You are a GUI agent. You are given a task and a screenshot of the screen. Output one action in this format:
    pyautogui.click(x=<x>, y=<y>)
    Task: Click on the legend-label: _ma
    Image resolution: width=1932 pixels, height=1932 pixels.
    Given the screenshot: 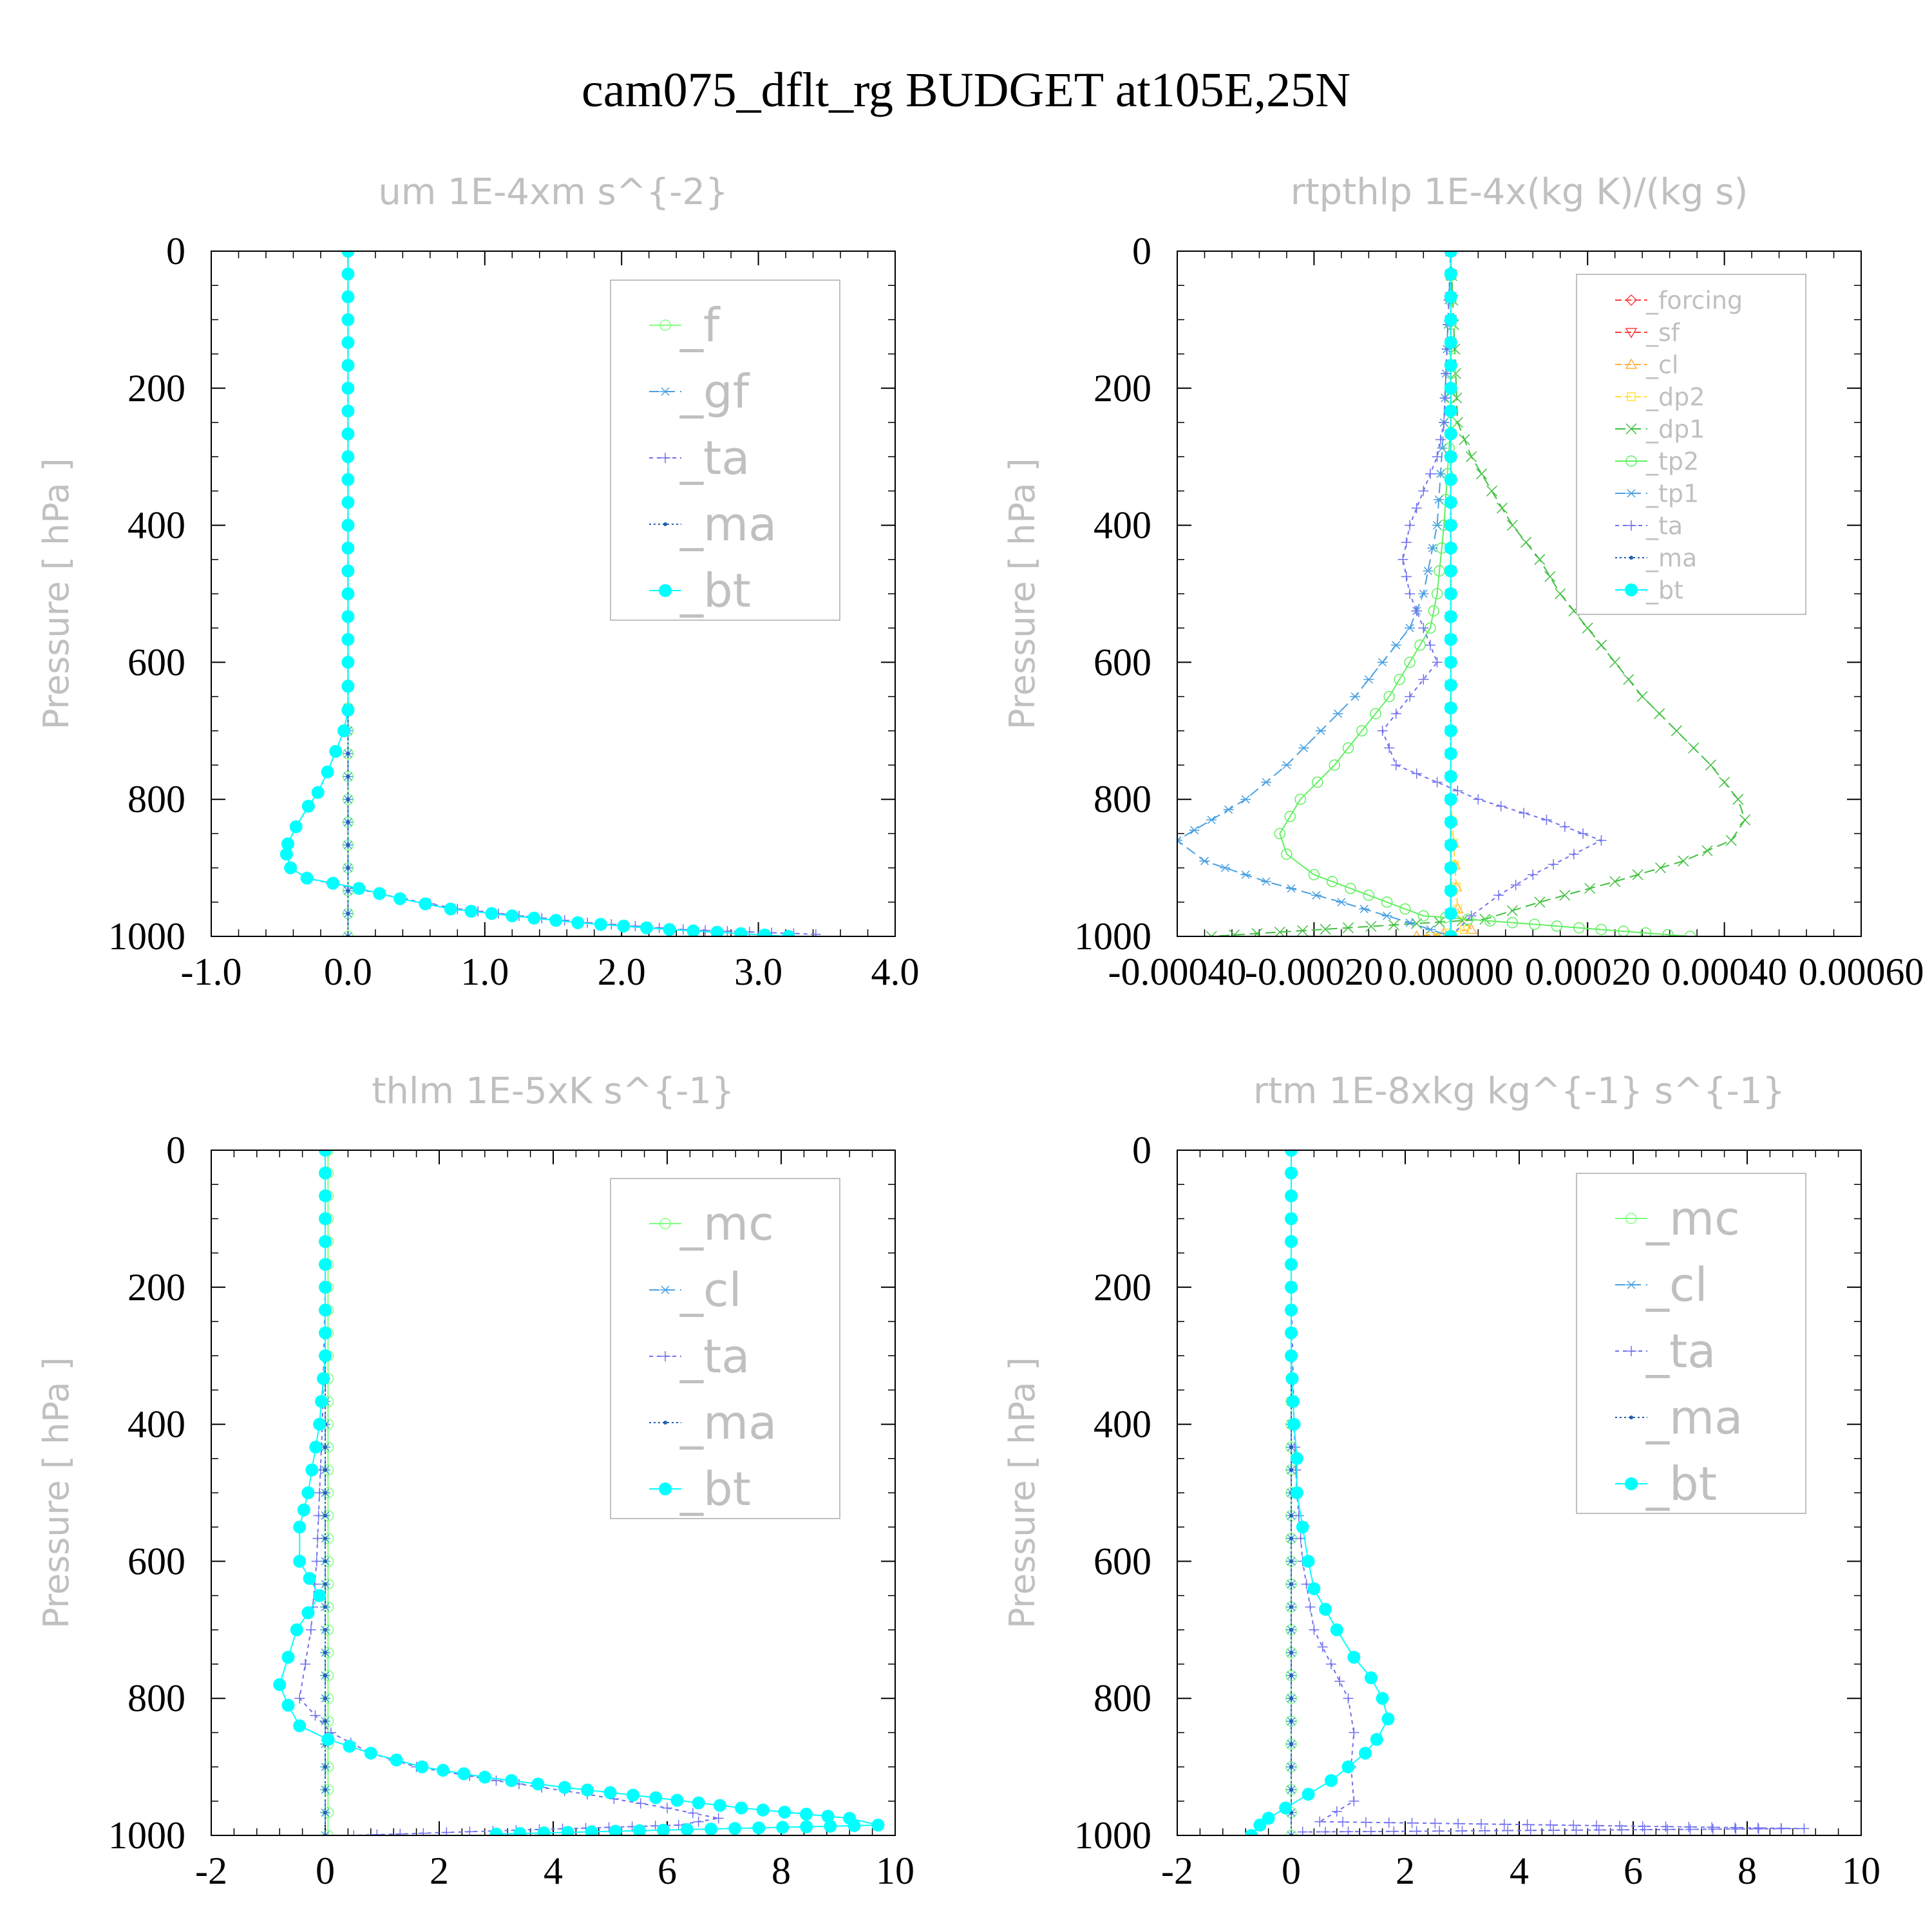 What is the action you would take?
    pyautogui.click(x=1671, y=558)
    